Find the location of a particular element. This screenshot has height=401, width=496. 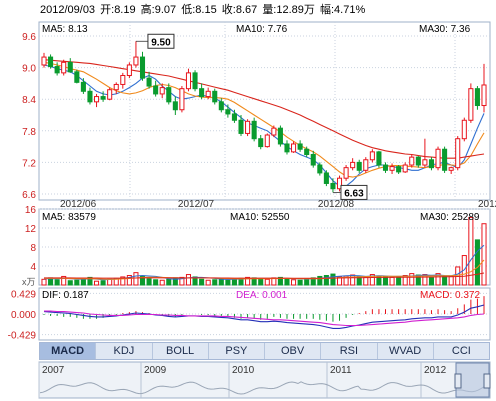

volume-tick-label: 16 is located at coordinates (31, 210).